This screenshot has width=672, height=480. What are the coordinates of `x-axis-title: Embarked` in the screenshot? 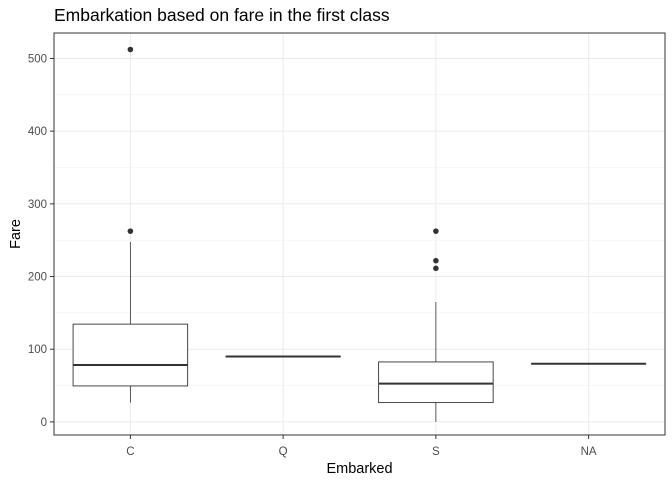 It's located at (359, 469).